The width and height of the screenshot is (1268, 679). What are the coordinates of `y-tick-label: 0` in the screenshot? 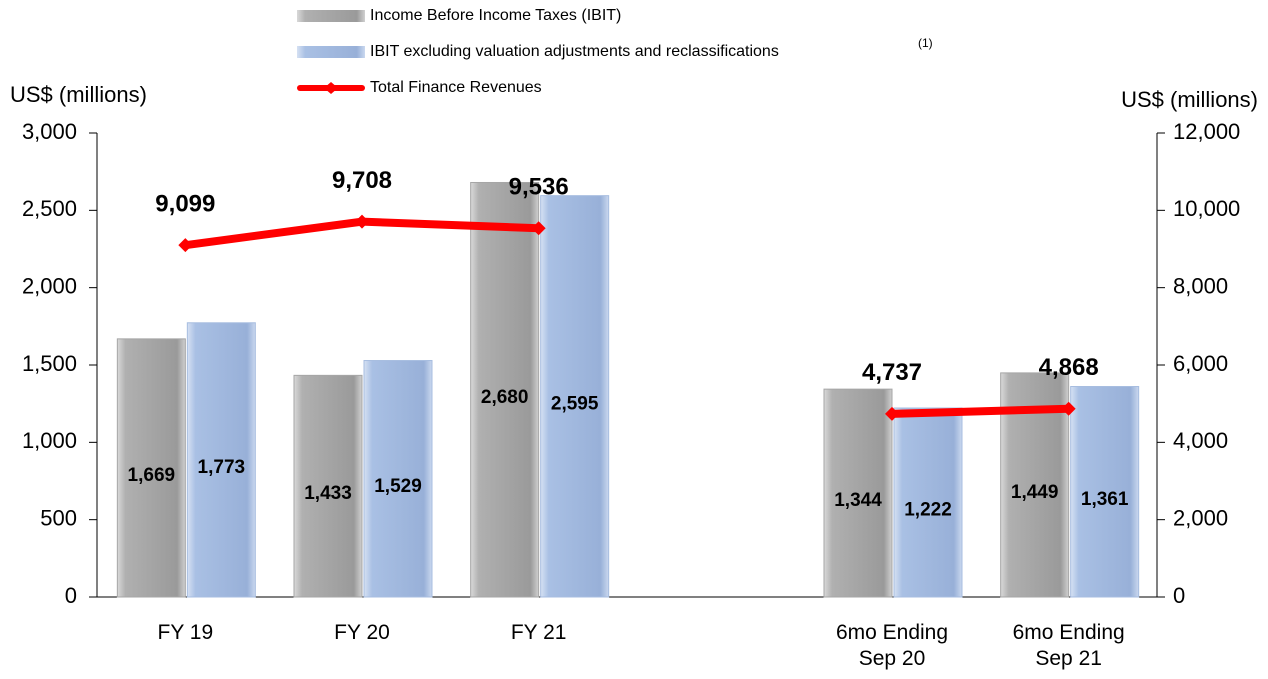 It's located at (71, 595).